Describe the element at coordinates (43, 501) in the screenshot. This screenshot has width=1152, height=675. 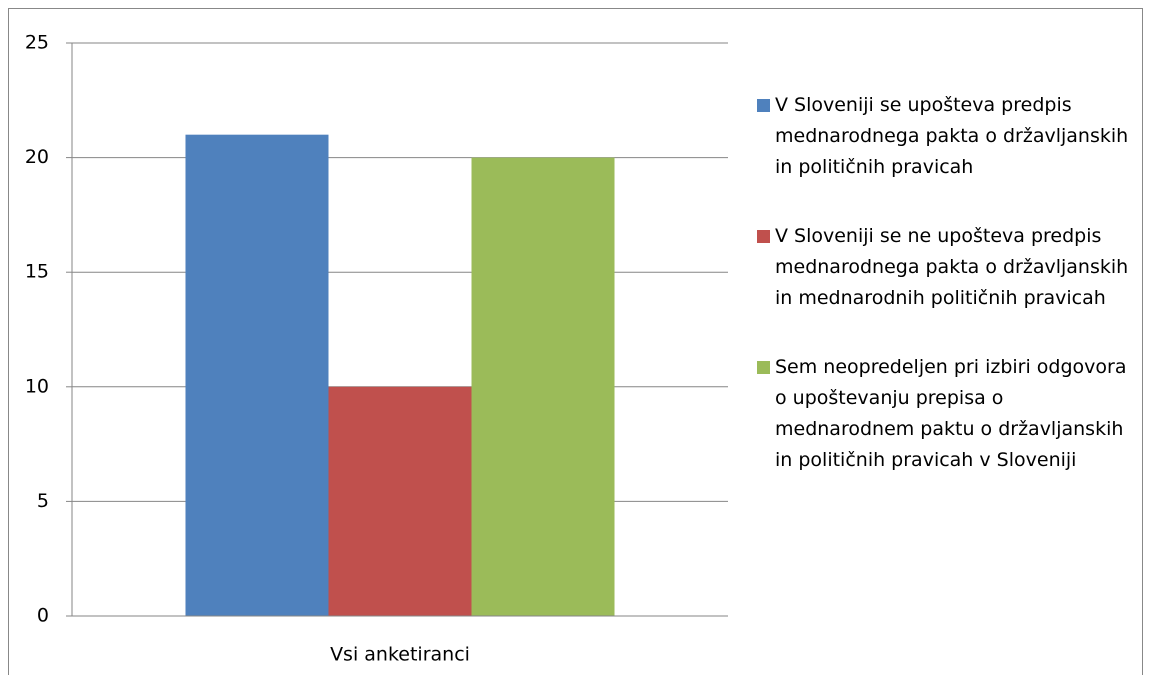
I see `y-tick-label: 5` at that location.